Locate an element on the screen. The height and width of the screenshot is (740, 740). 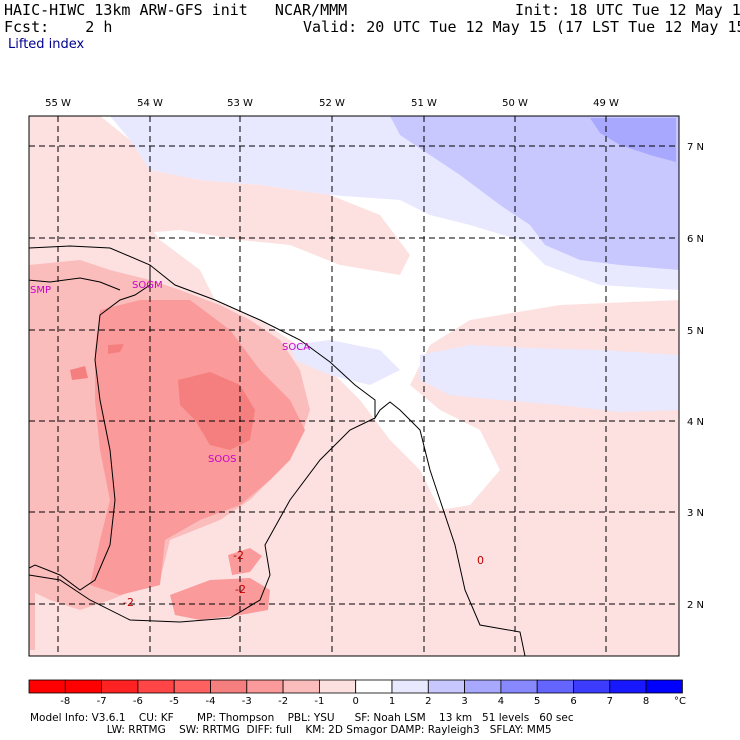
colorbar-label: 0 is located at coordinates (356, 701).